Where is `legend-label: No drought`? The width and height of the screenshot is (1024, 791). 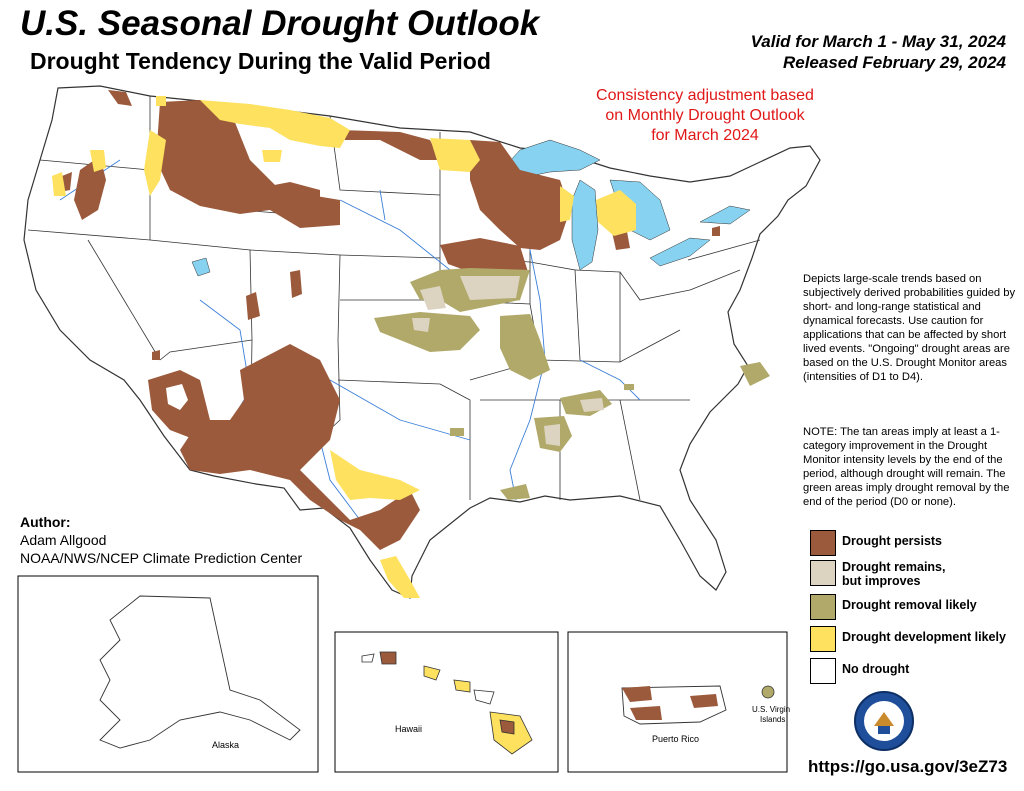 legend-label: No drought is located at coordinates (876, 669).